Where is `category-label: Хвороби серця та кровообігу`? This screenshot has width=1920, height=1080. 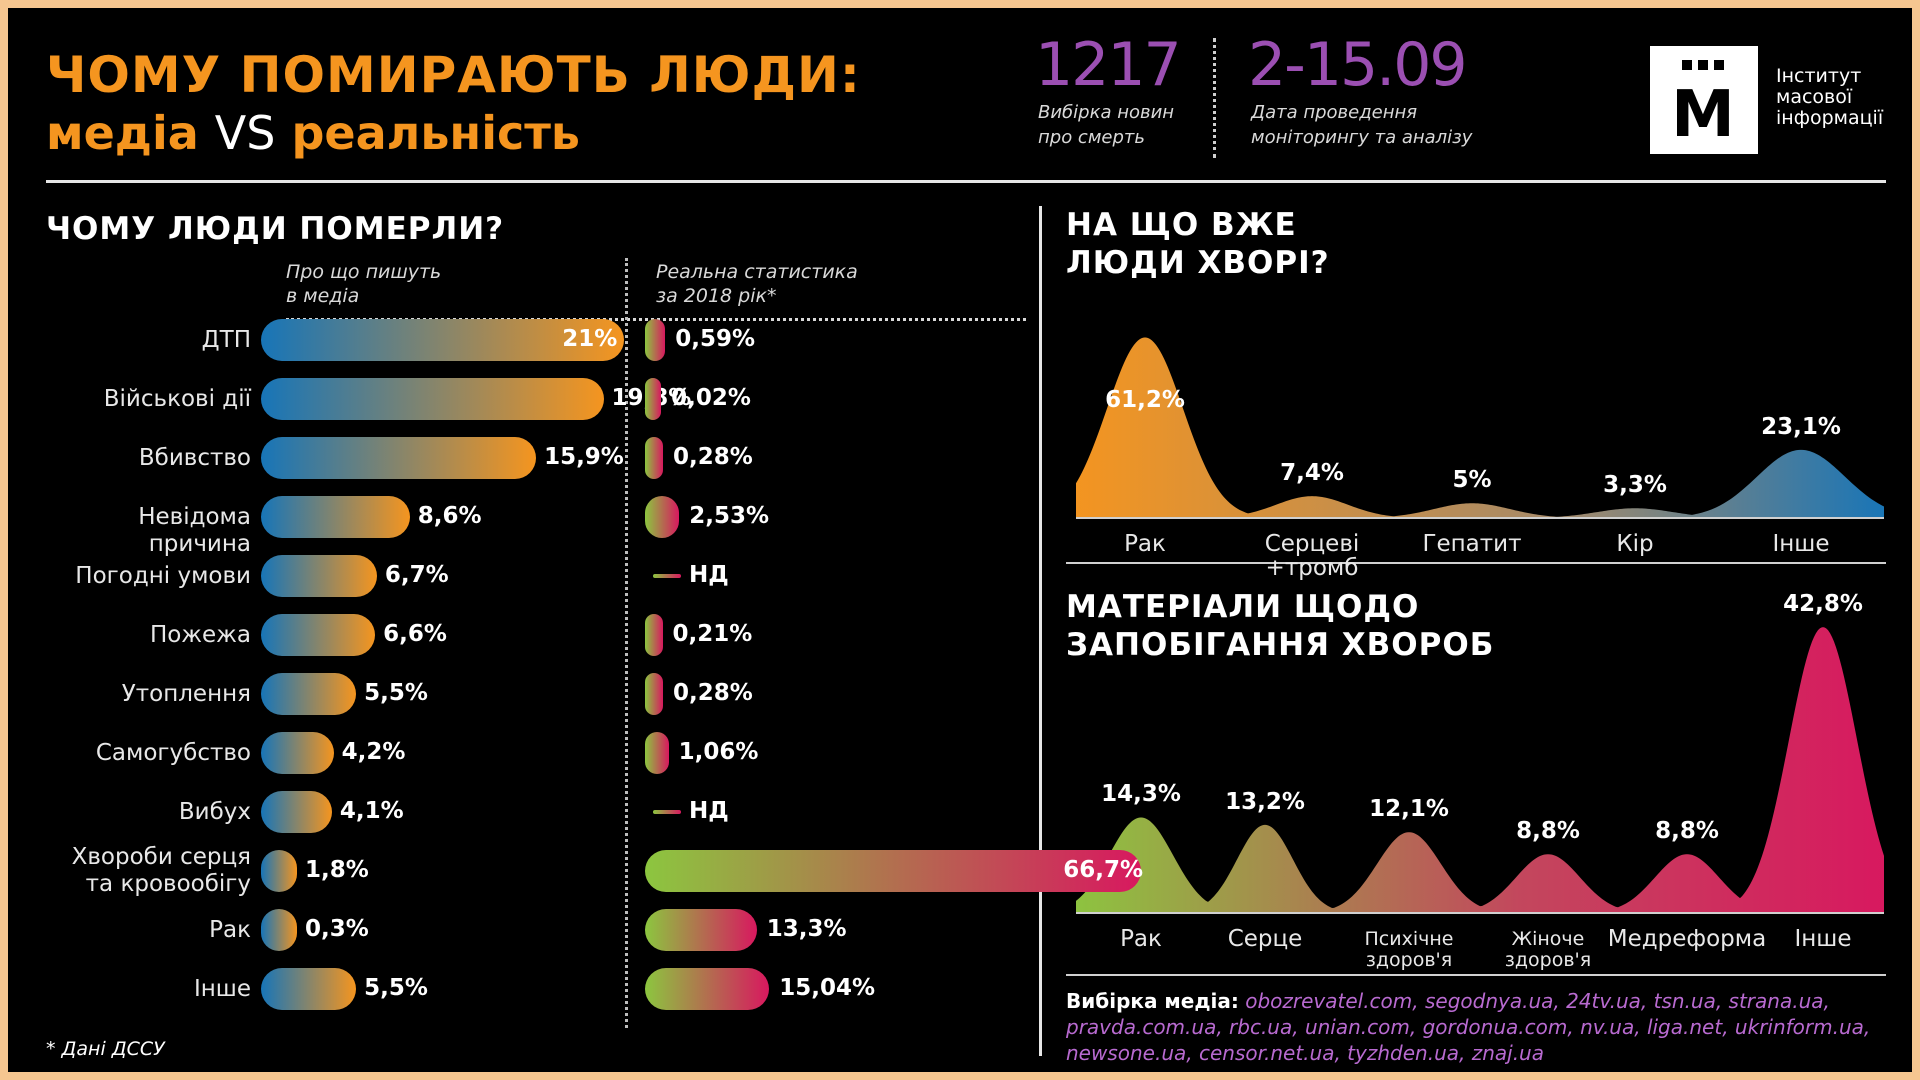 category-label: Хвороби серця та кровообігу is located at coordinates (161, 870).